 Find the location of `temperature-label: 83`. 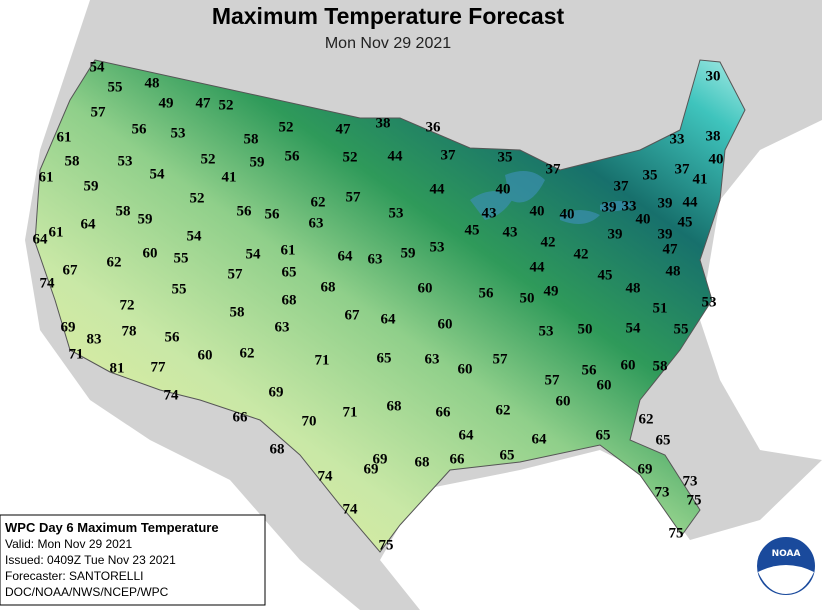

temperature-label: 83 is located at coordinates (94, 339).